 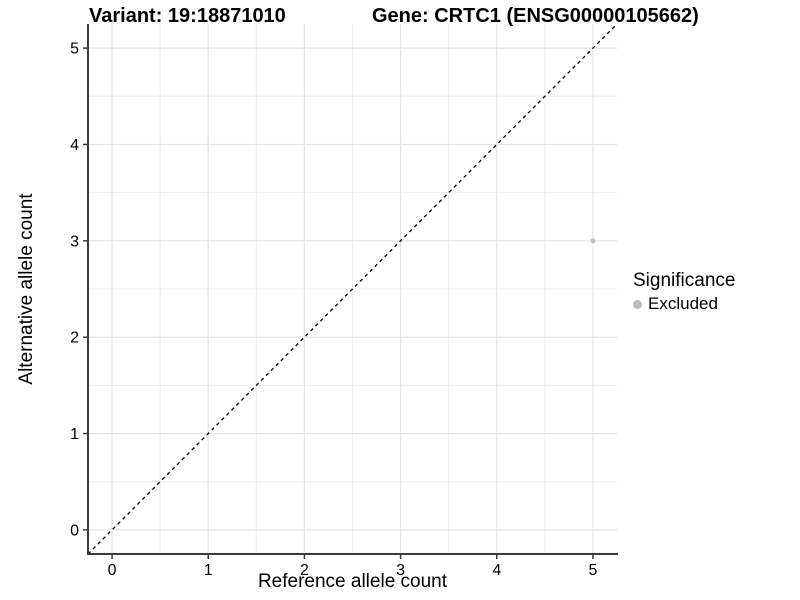 What do you see at coordinates (208, 570) in the screenshot?
I see `x-tick-label: 1` at bounding box center [208, 570].